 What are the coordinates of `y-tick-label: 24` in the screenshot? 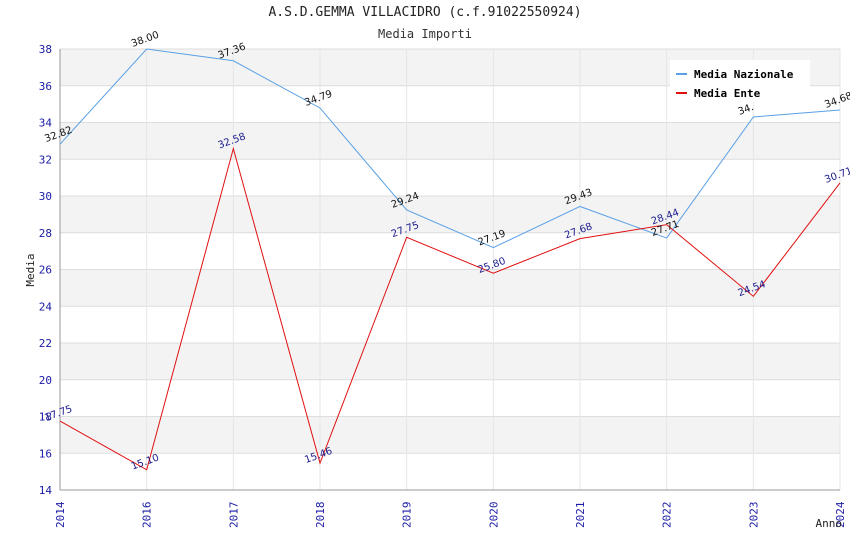 It's located at (46, 306).